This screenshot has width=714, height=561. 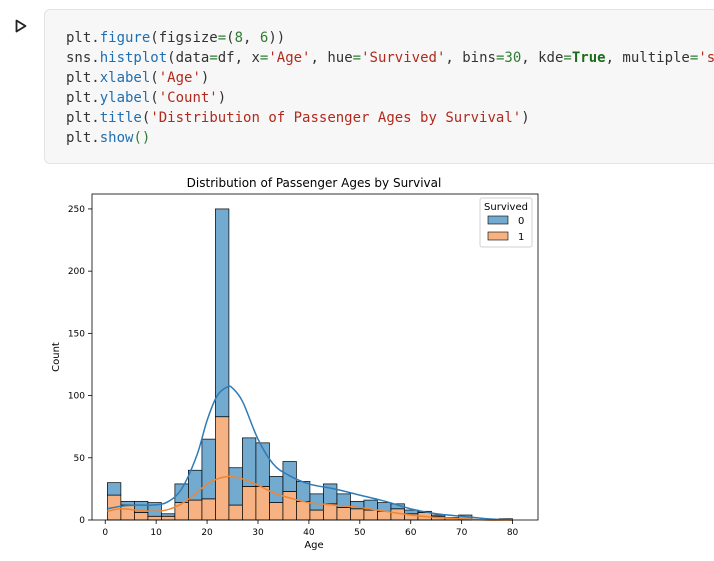 What do you see at coordinates (462, 533) in the screenshot?
I see `x-tick-label: 70` at bounding box center [462, 533].